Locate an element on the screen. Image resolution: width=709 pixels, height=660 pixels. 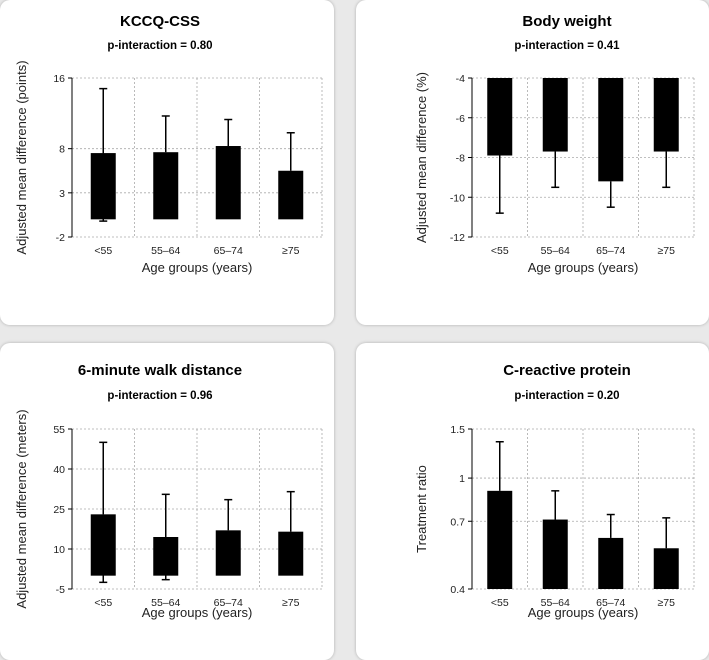
y-axis-label: Adjusted mean difference (points) is located at coordinates (21, 157).